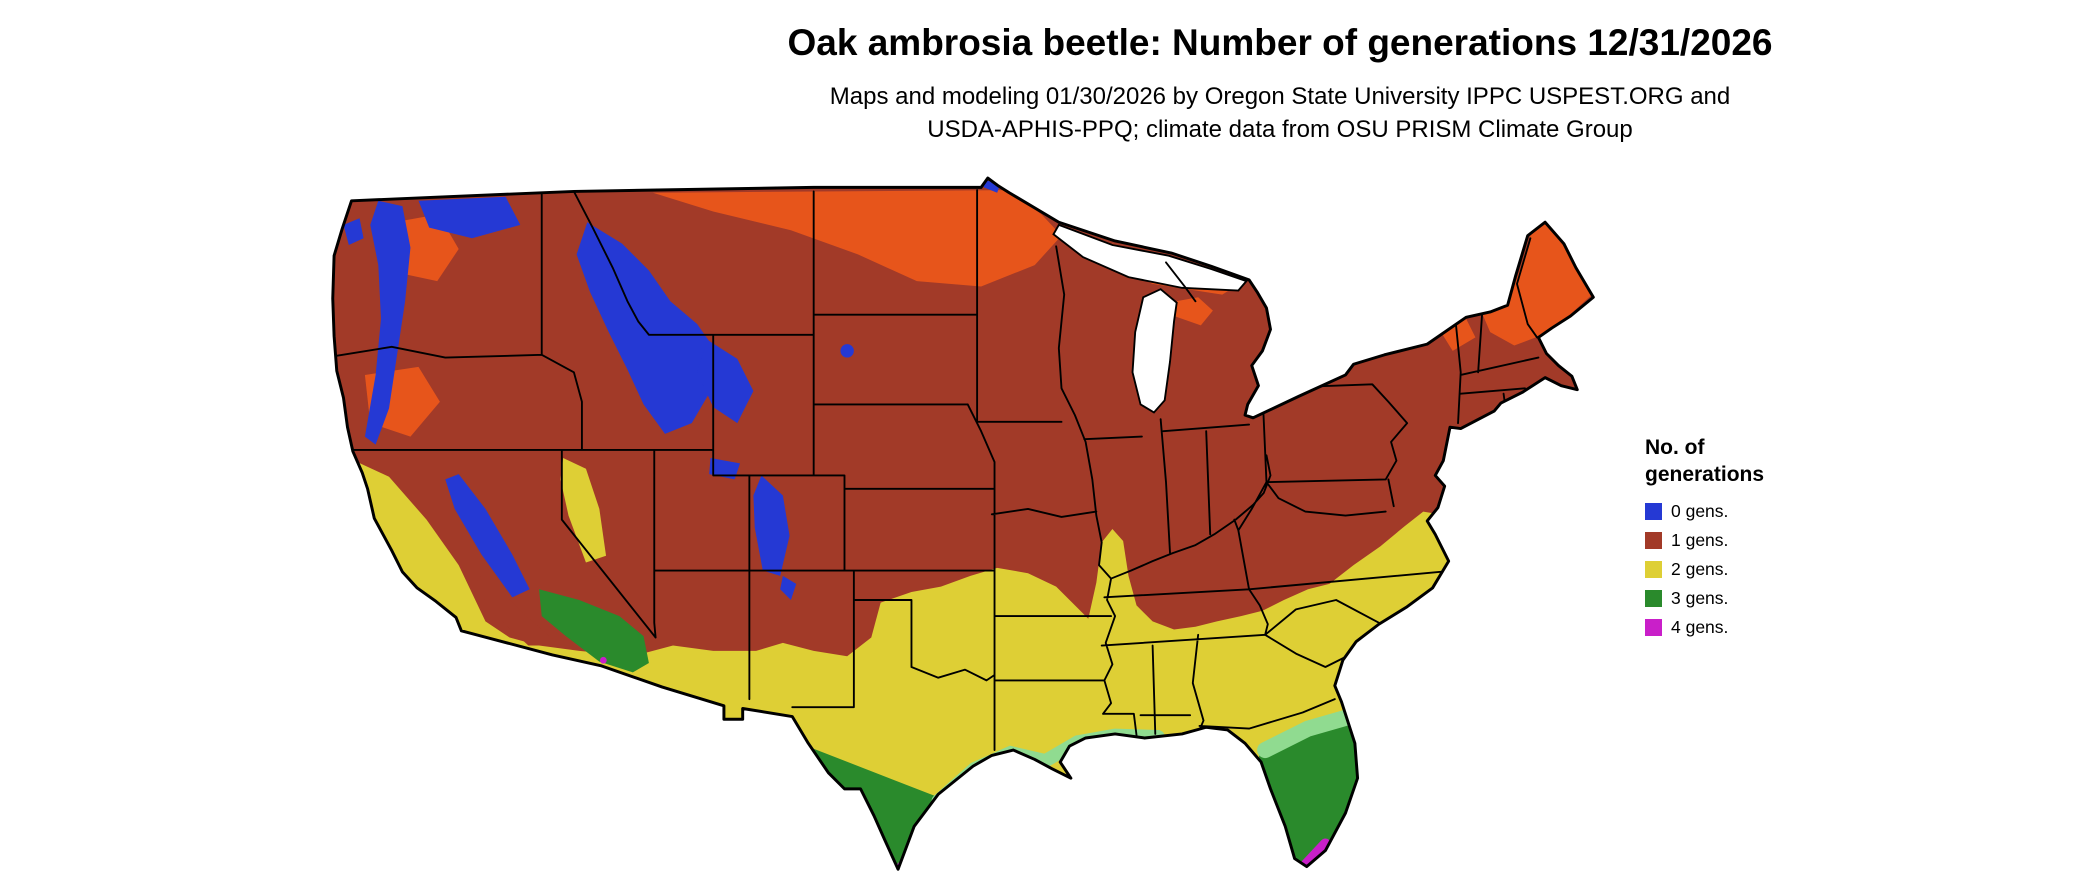  I want to click on region-0-generations-colorado-rockies, so click(771, 525).